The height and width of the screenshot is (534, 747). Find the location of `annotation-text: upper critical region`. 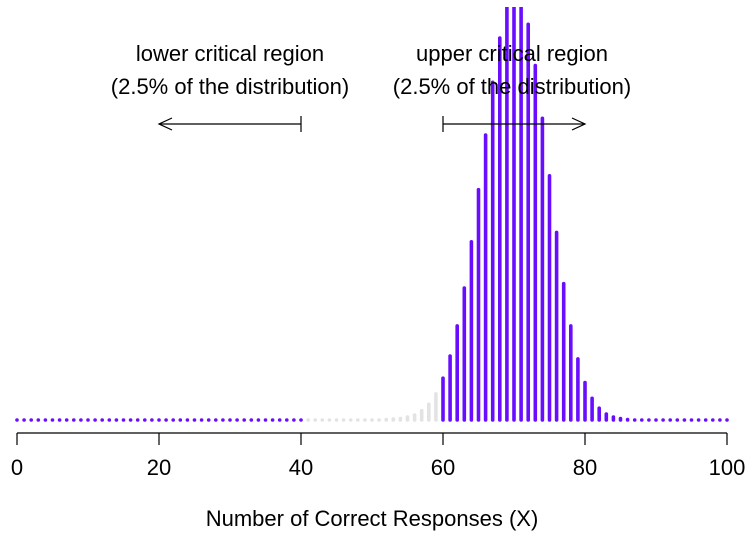

annotation-text: upper critical region is located at coordinates (512, 53).